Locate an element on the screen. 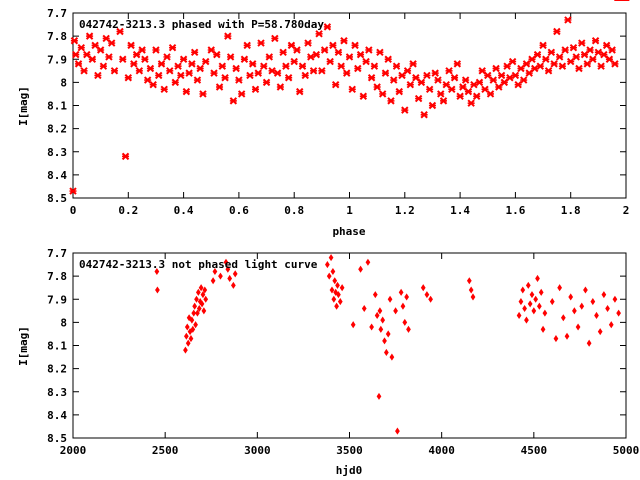  chart-title: 042742-3213.3 phased with P=58.780day is located at coordinates (201, 24).